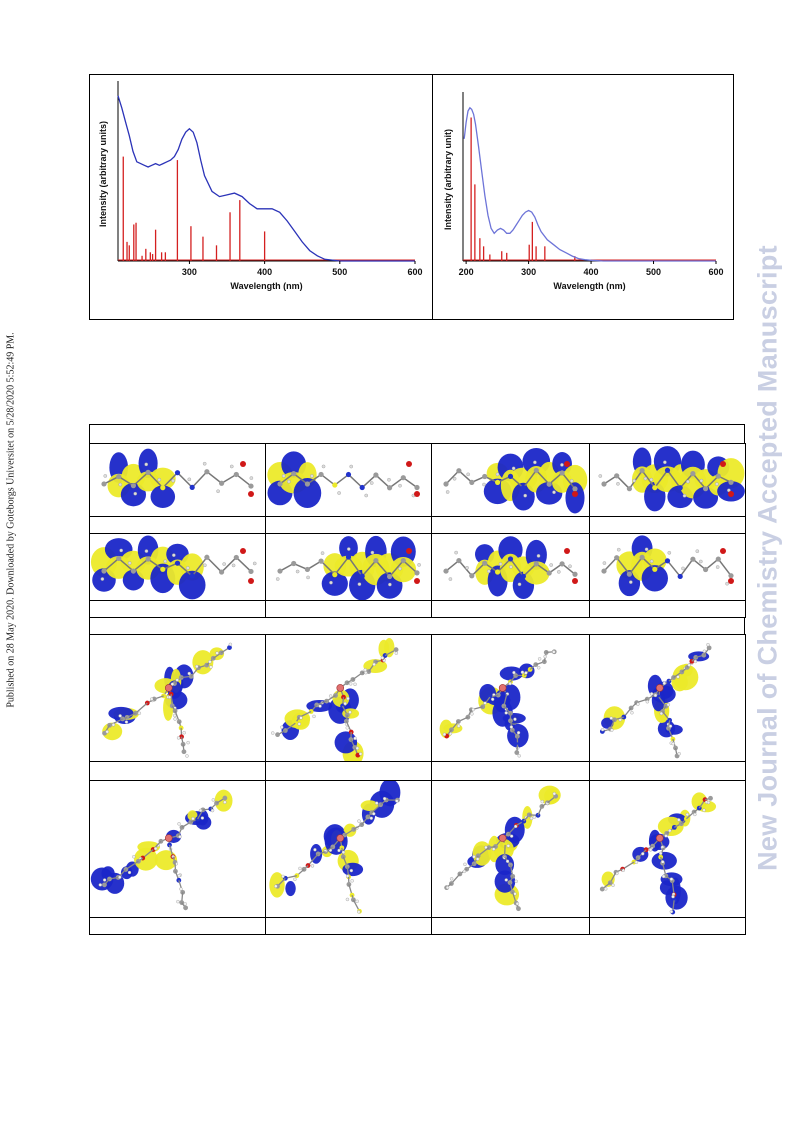  What do you see at coordinates (348, 700) in the screenshot?
I see `orbital-image-cell` at bounding box center [348, 700].